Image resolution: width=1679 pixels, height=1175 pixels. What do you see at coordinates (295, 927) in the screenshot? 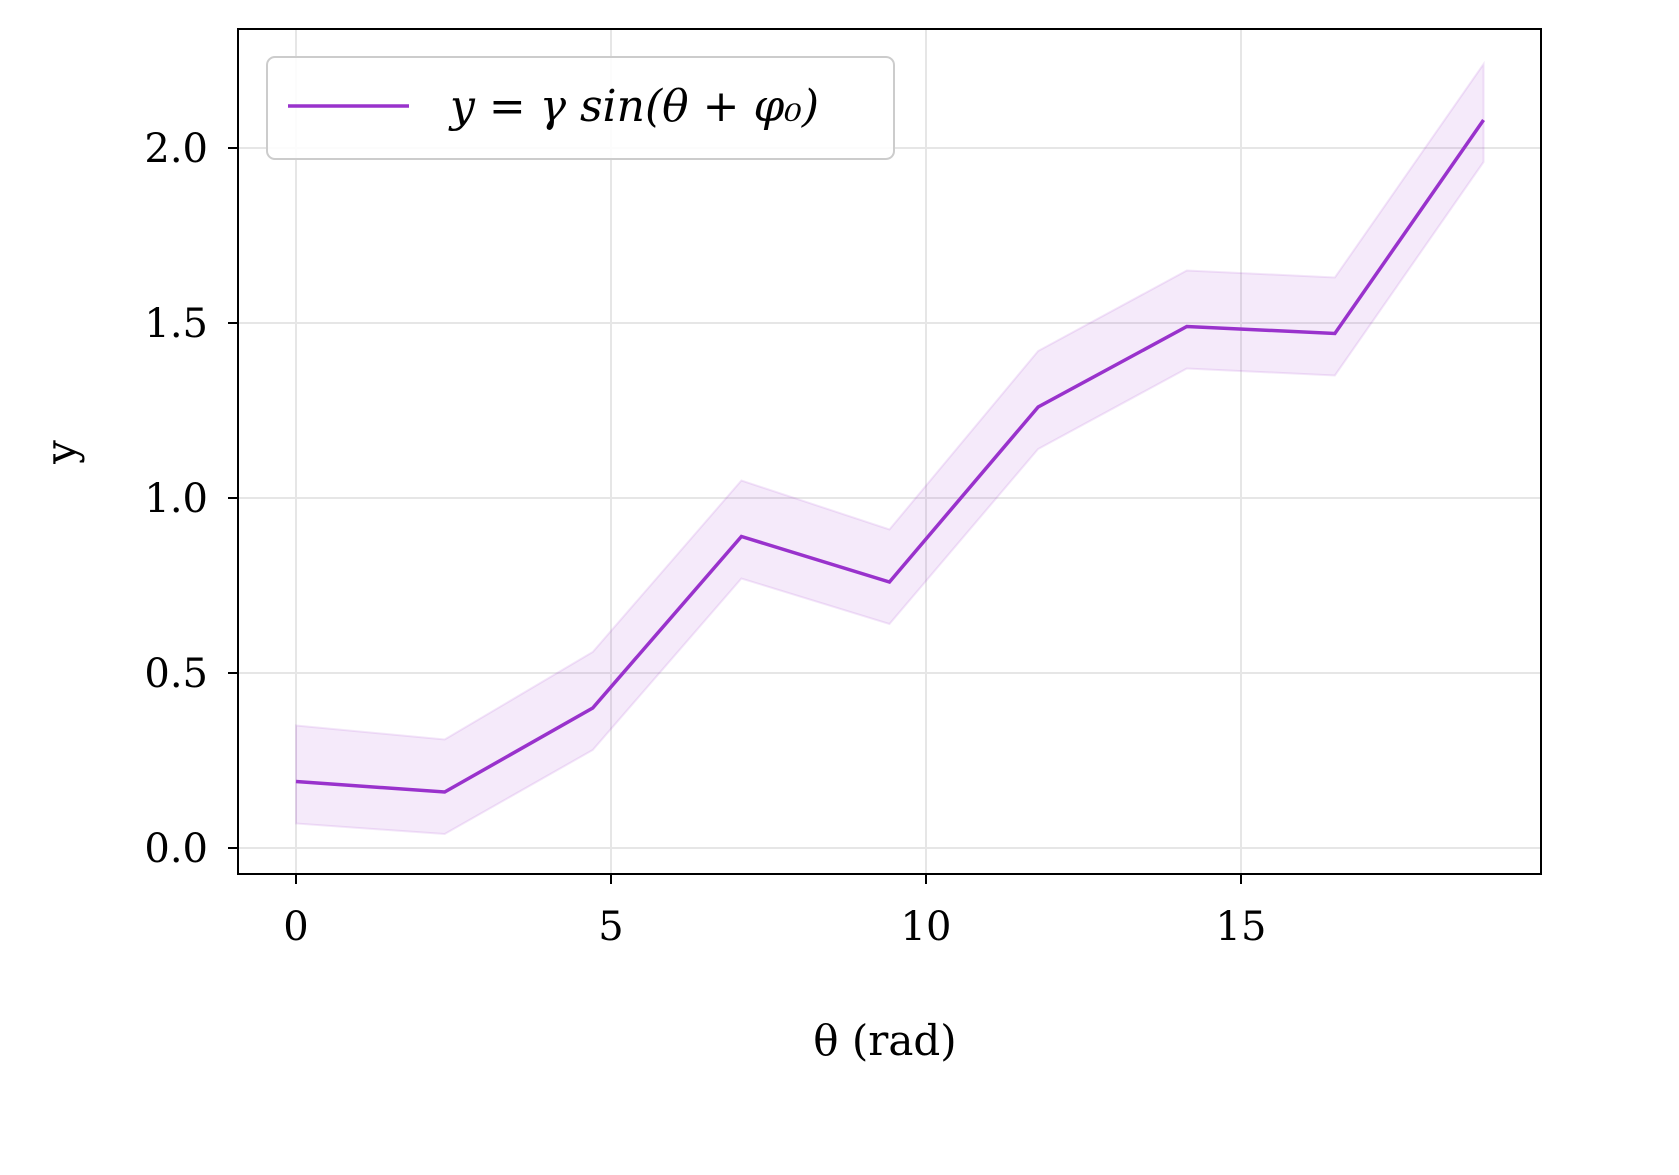
I see `svg-text: 0` at bounding box center [295, 927].